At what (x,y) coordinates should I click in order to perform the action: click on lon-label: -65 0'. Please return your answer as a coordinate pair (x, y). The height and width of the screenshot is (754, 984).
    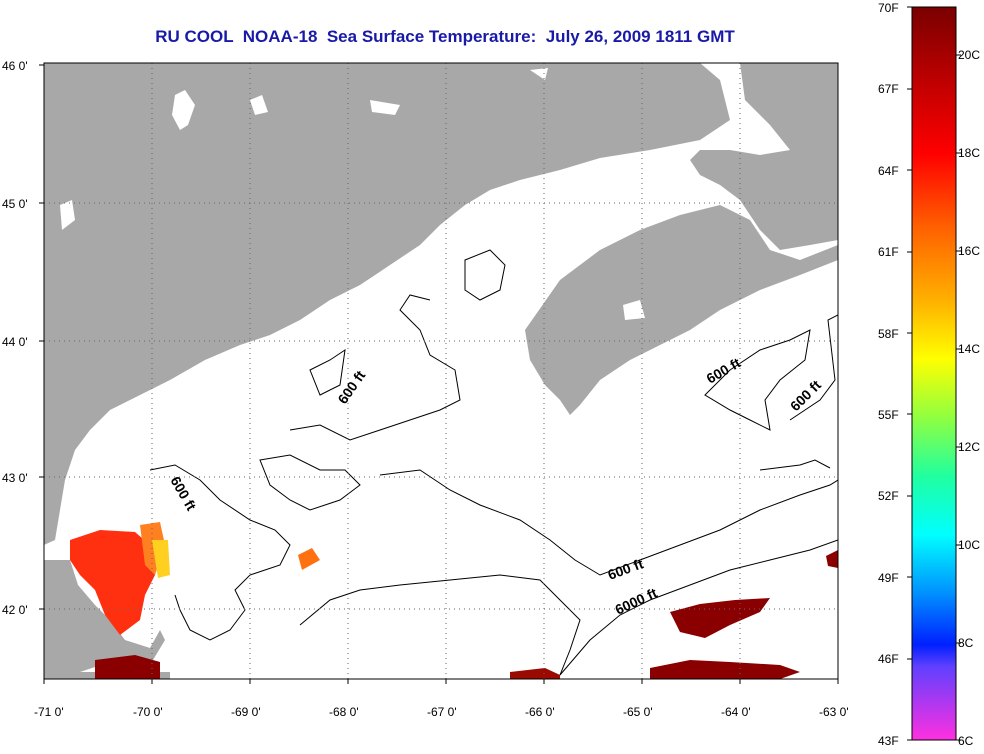
    Looking at the image, I should click on (638, 712).